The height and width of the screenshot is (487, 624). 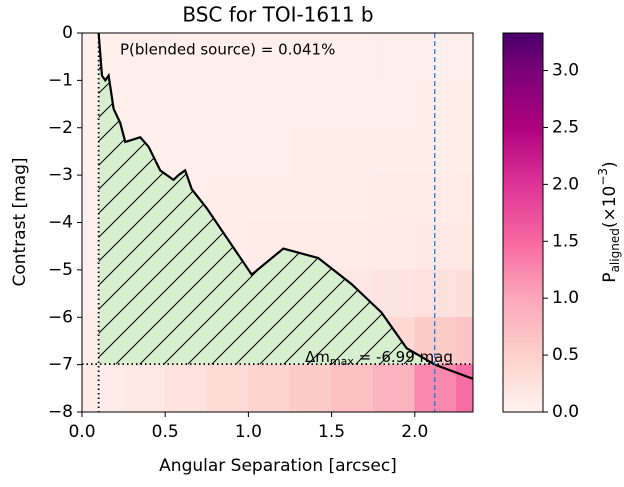 I want to click on annotation: P(blended source) = 0.041%, so click(x=227, y=50).